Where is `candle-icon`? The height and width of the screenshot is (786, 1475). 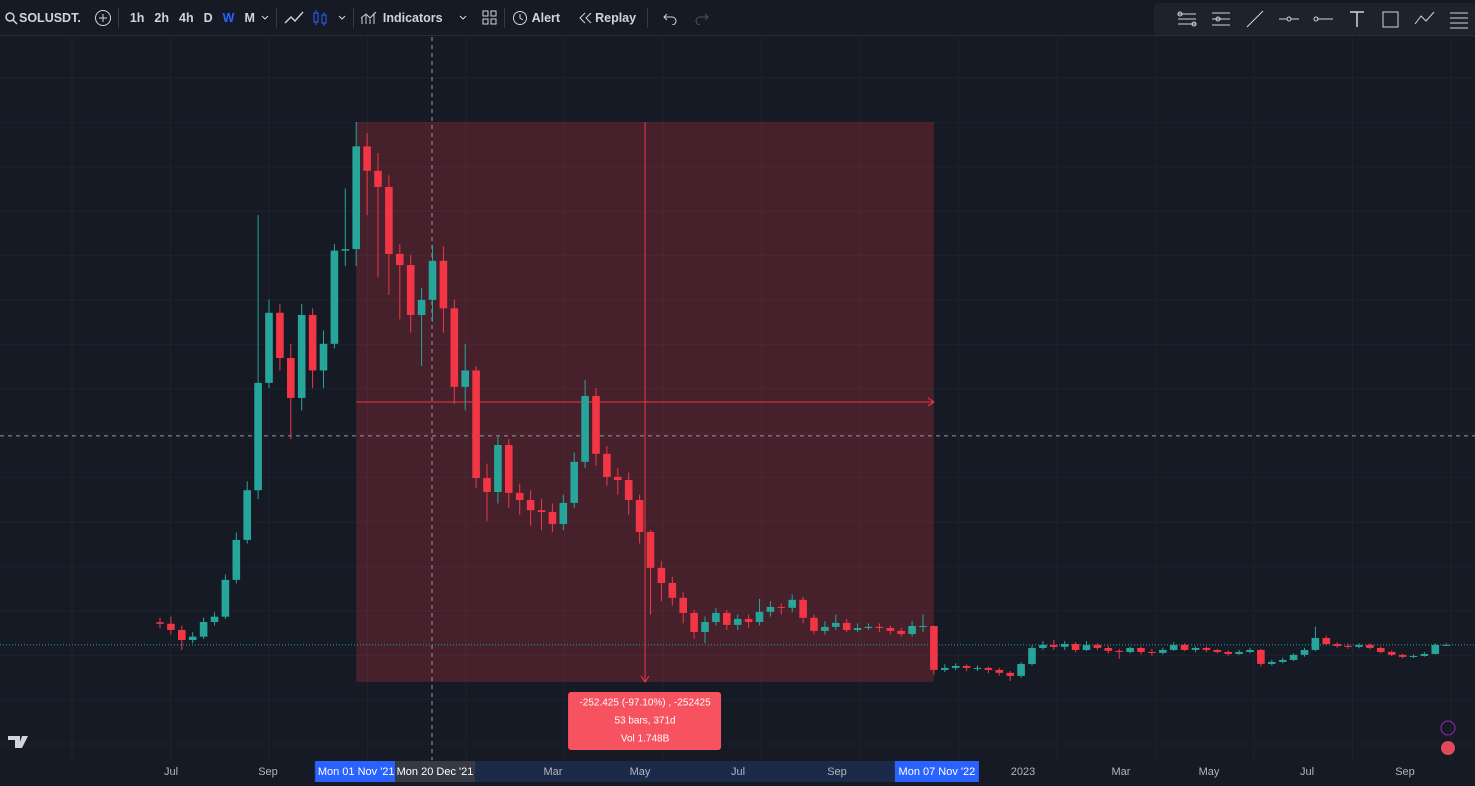
candle-icon is located at coordinates (321, 18).